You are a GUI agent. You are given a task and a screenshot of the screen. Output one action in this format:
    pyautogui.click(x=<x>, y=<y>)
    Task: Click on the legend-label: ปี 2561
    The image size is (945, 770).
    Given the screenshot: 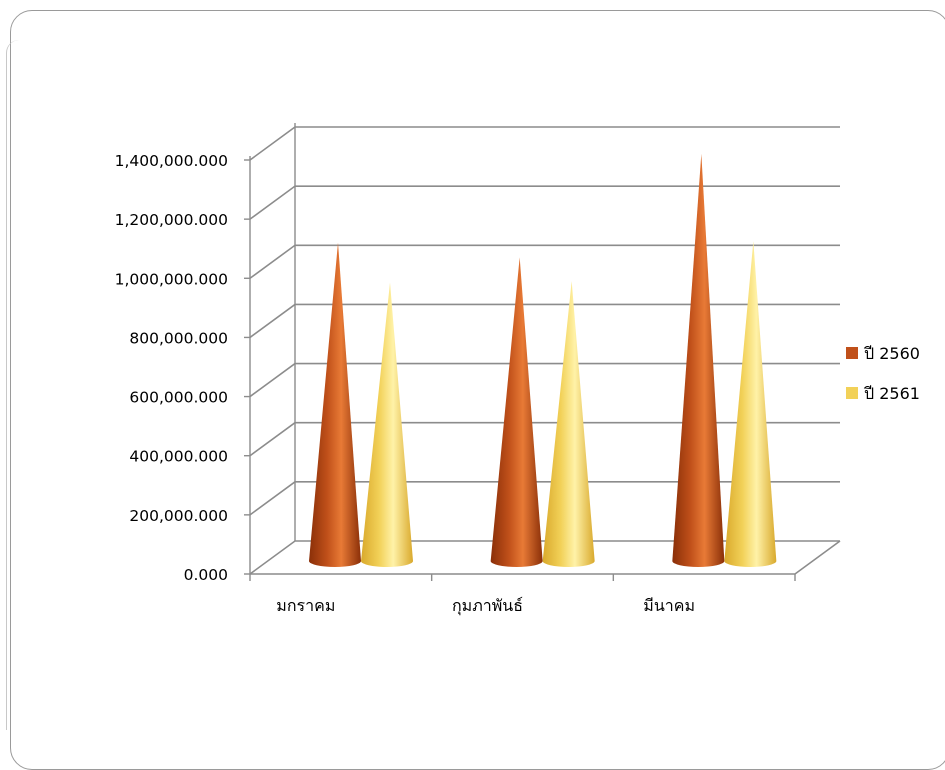 What is the action you would take?
    pyautogui.click(x=892, y=393)
    